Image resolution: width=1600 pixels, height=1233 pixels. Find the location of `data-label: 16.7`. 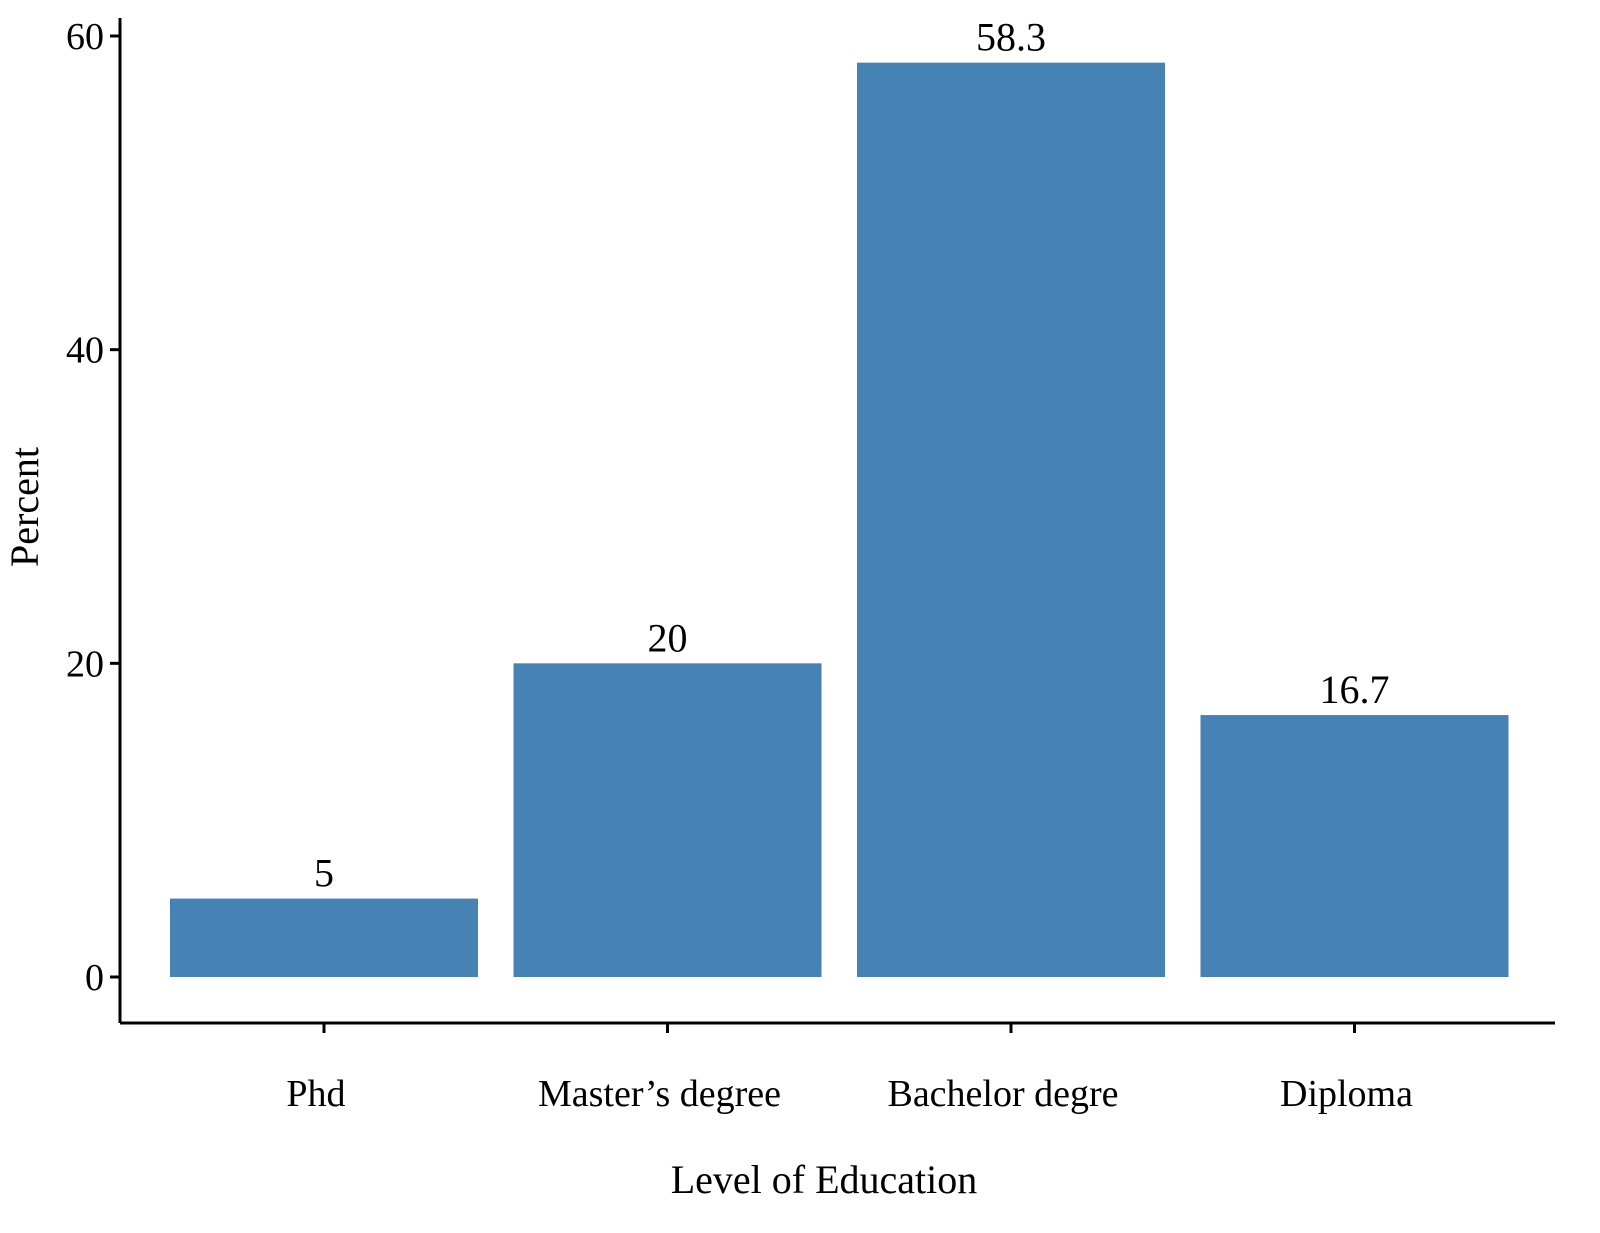

data-label: 16.7 is located at coordinates (1355, 689).